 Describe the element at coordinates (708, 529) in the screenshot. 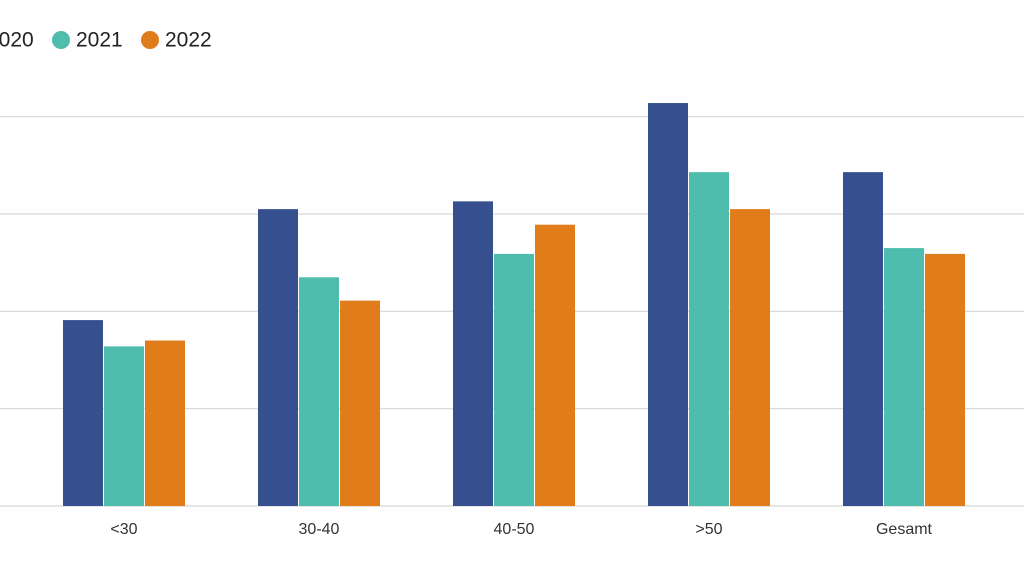

I see `x-tick-label: >50` at that location.